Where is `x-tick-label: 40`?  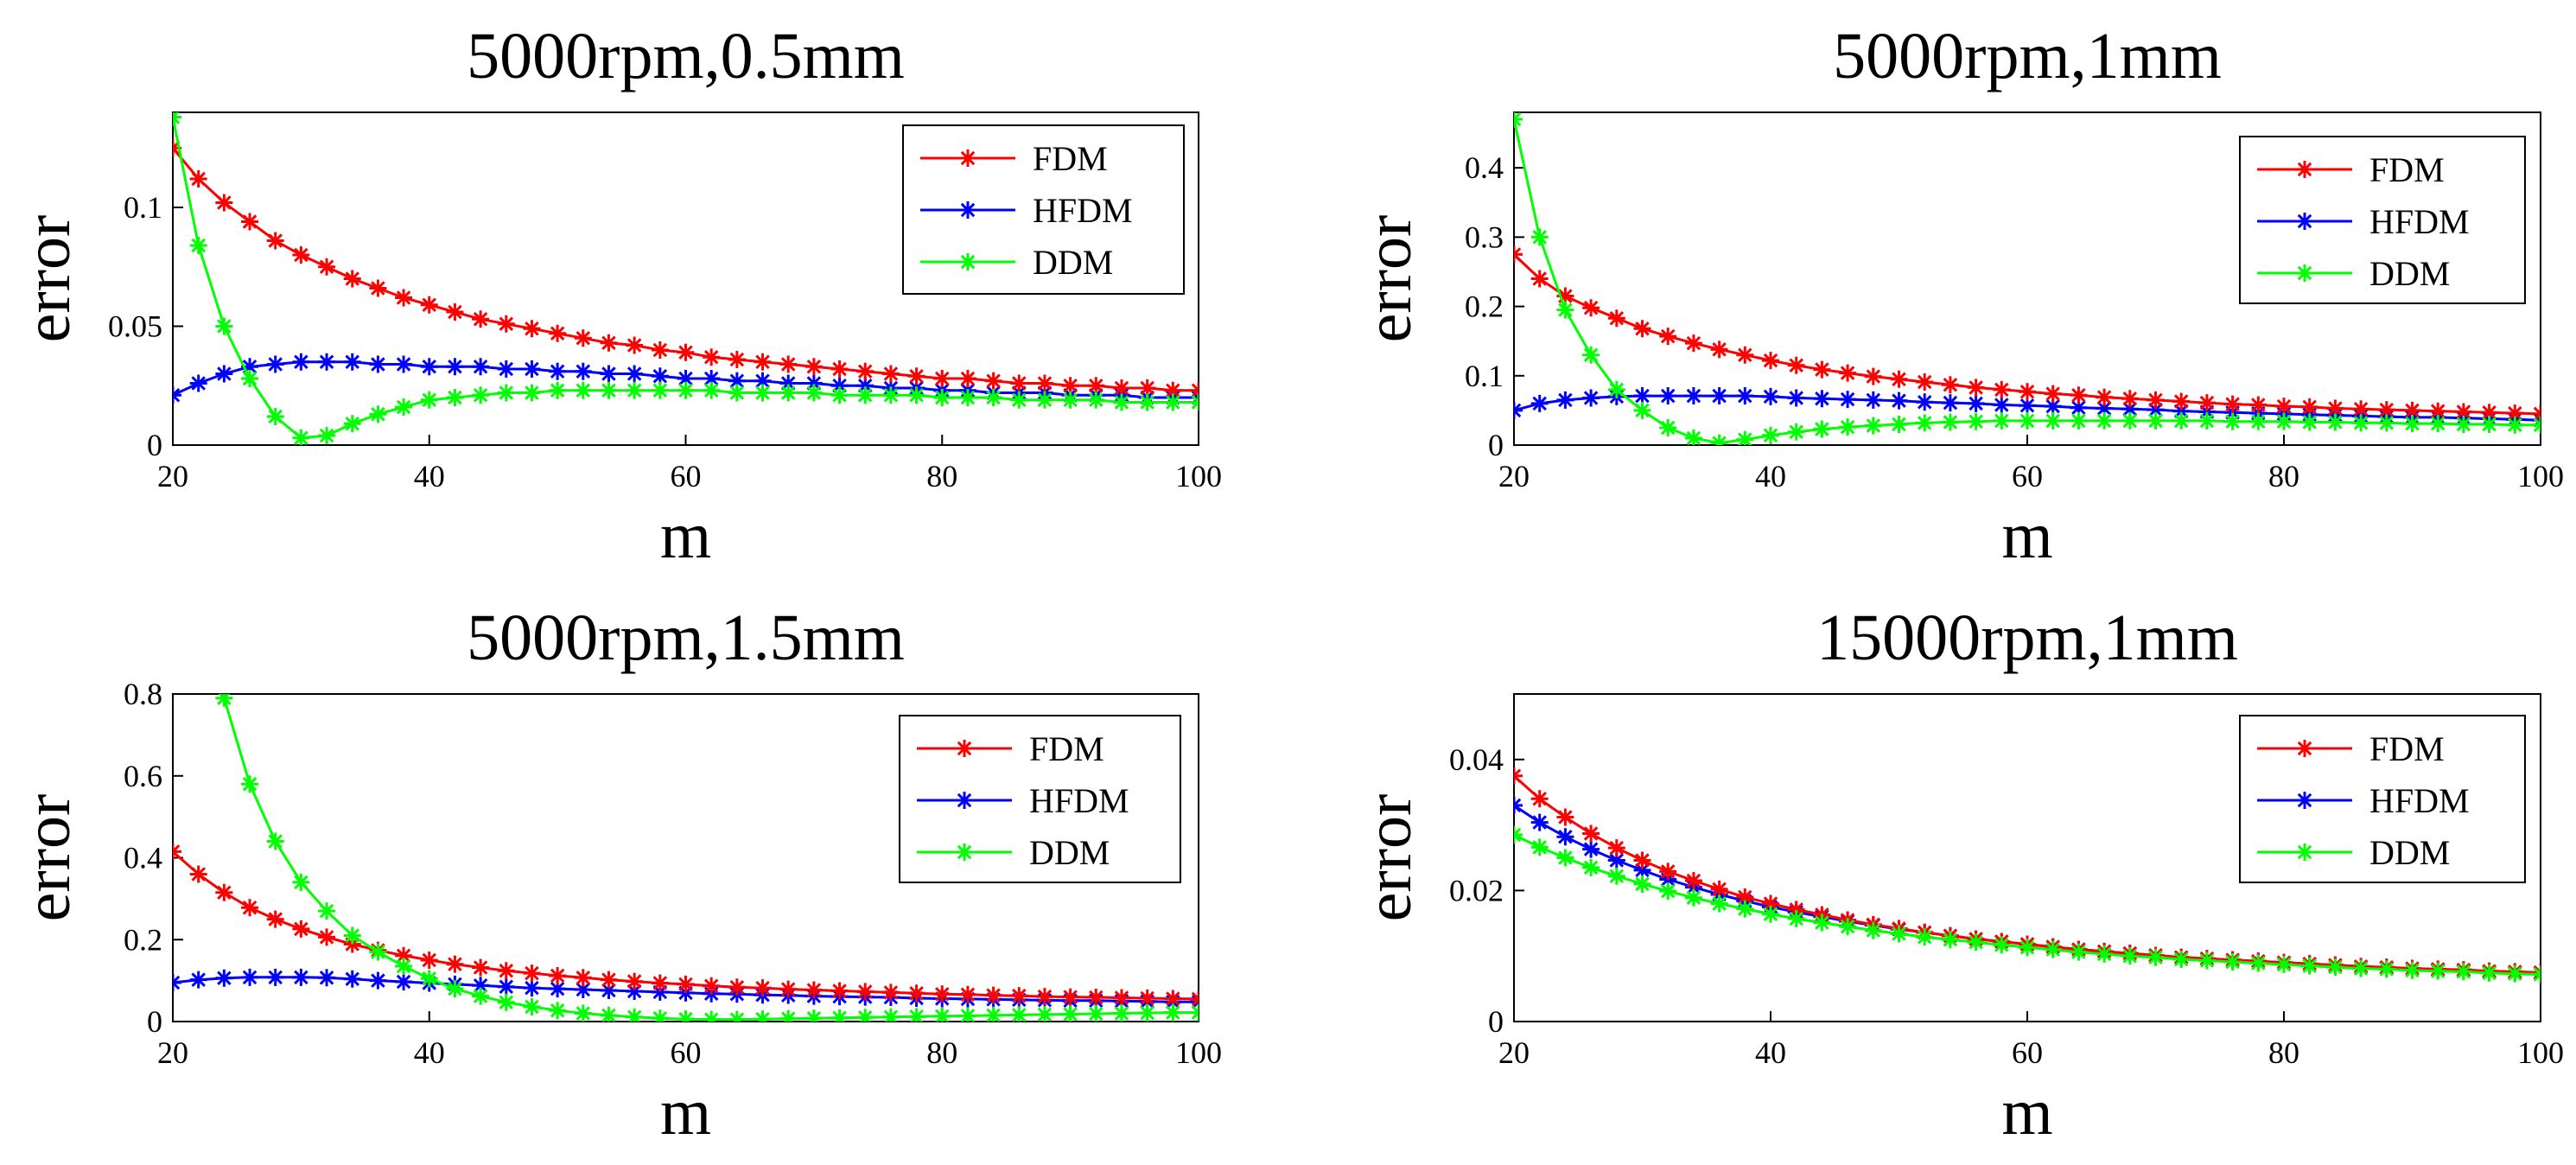
x-tick-label: 40 is located at coordinates (1771, 1052).